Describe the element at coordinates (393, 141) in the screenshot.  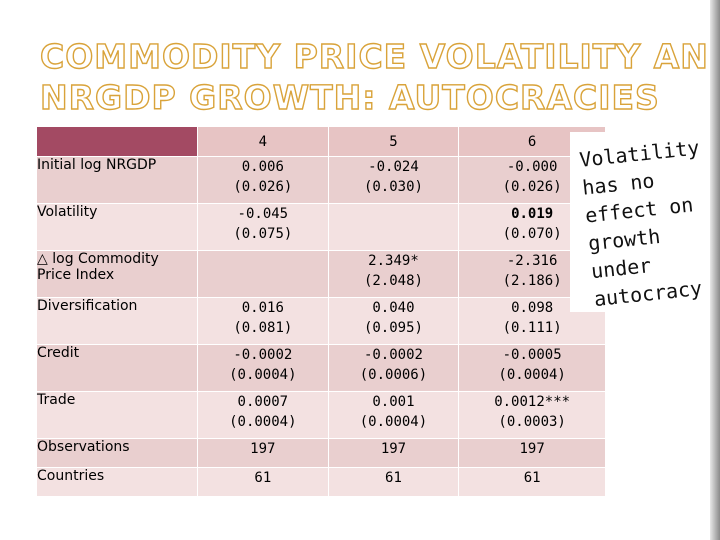
I see `column-header: 5` at that location.